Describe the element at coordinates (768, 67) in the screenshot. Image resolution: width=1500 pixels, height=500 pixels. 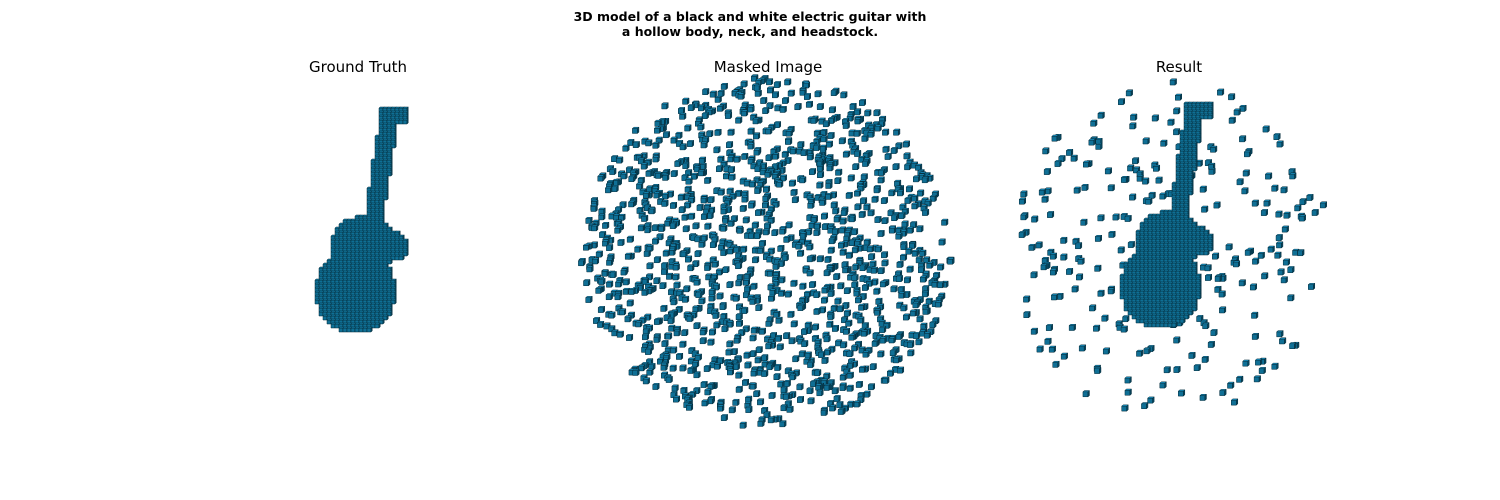
I see `panel-title-masked-image: Masked Image` at that location.